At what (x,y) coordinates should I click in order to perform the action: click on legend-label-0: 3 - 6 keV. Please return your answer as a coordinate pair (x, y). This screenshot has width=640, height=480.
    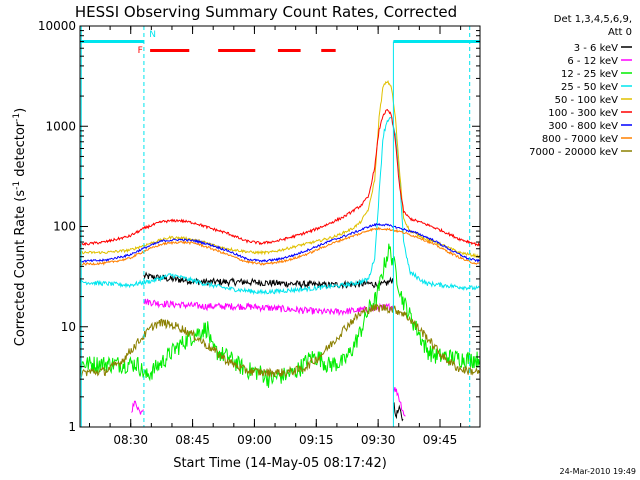
    Looking at the image, I should click on (596, 48).